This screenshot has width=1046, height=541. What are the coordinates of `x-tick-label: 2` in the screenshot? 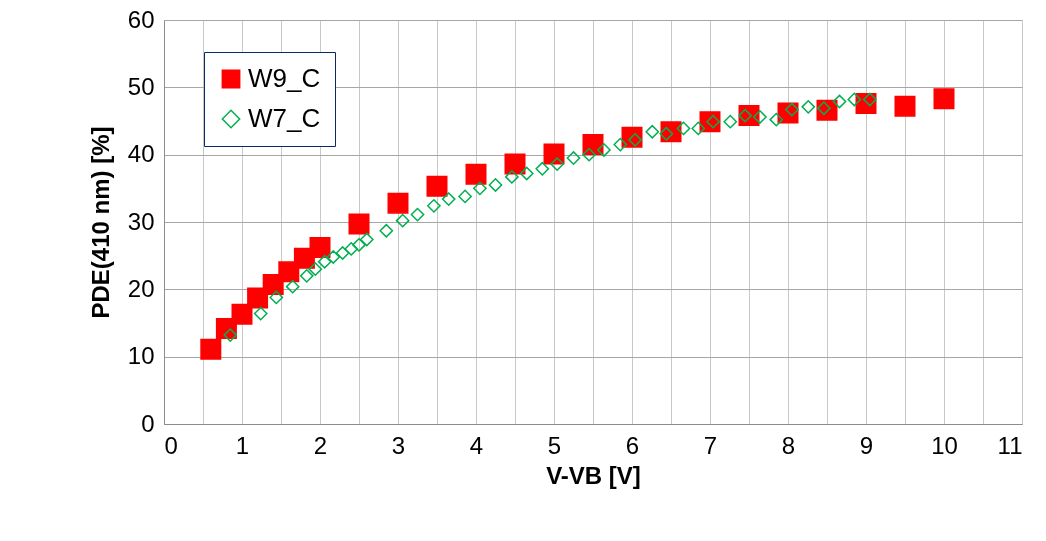 It's located at (320, 445).